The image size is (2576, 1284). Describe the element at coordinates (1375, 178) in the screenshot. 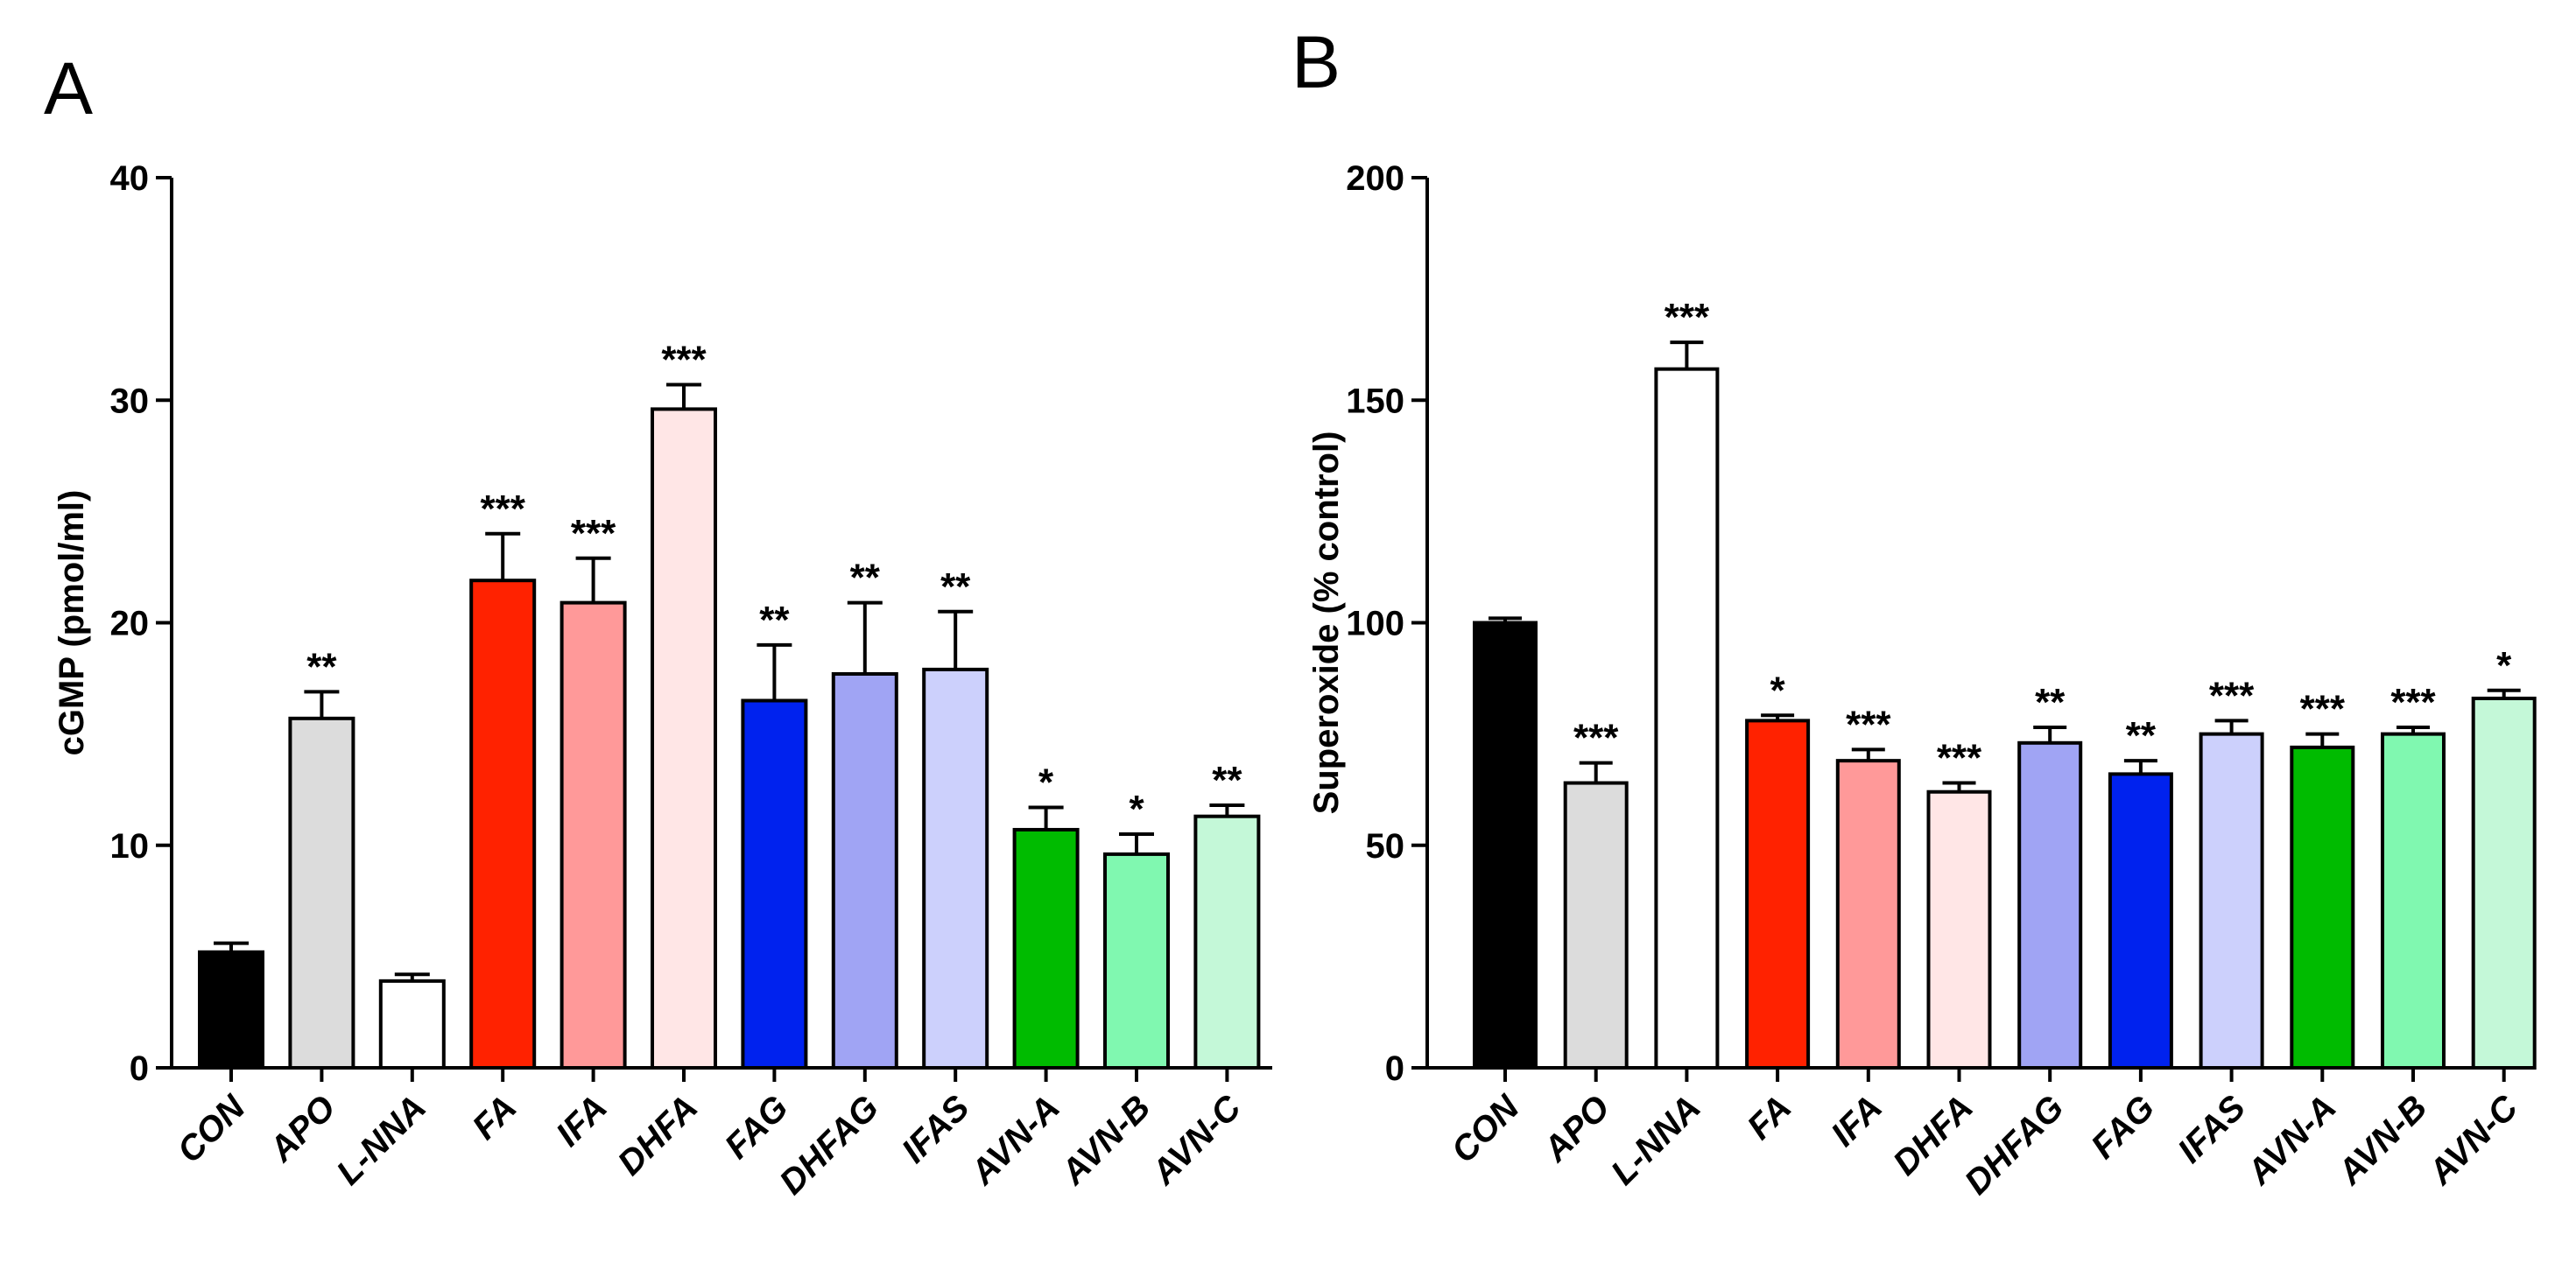

I see `y-tick-label: 200` at that location.